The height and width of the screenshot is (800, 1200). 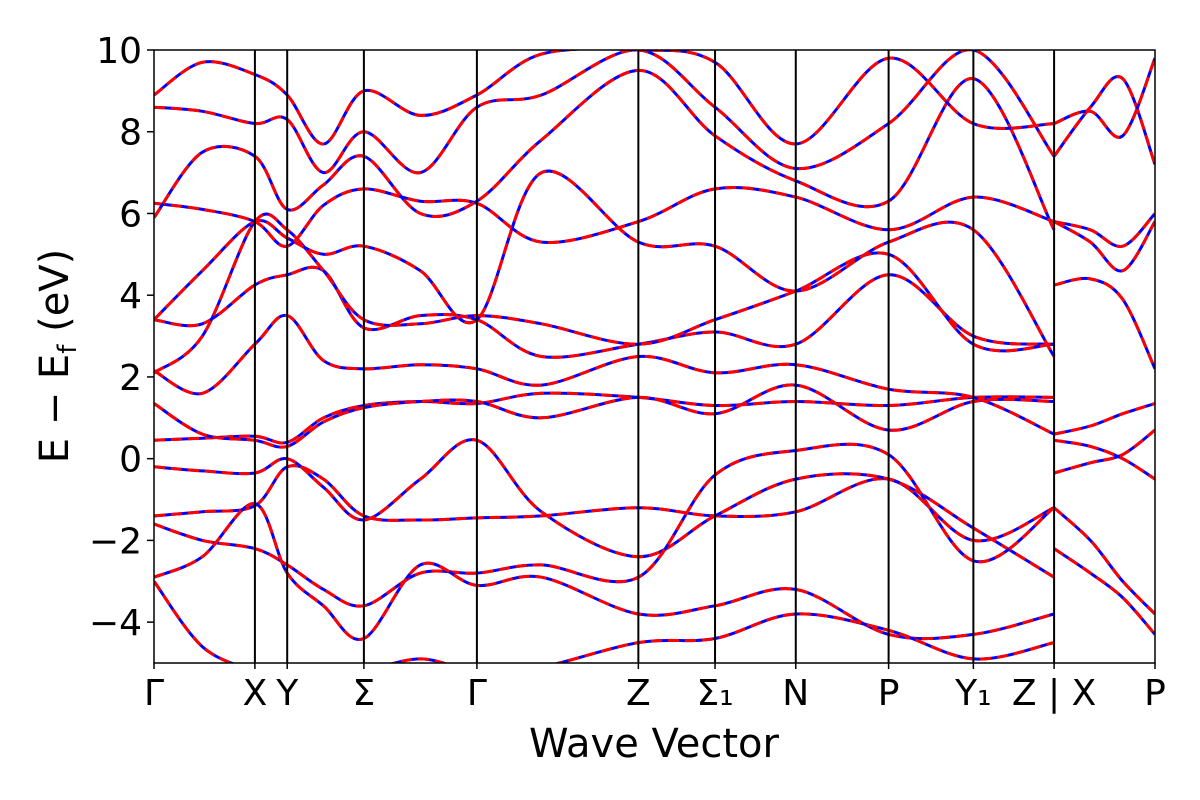 I want to click on y-tick-label-6: 8, so click(x=130, y=133).